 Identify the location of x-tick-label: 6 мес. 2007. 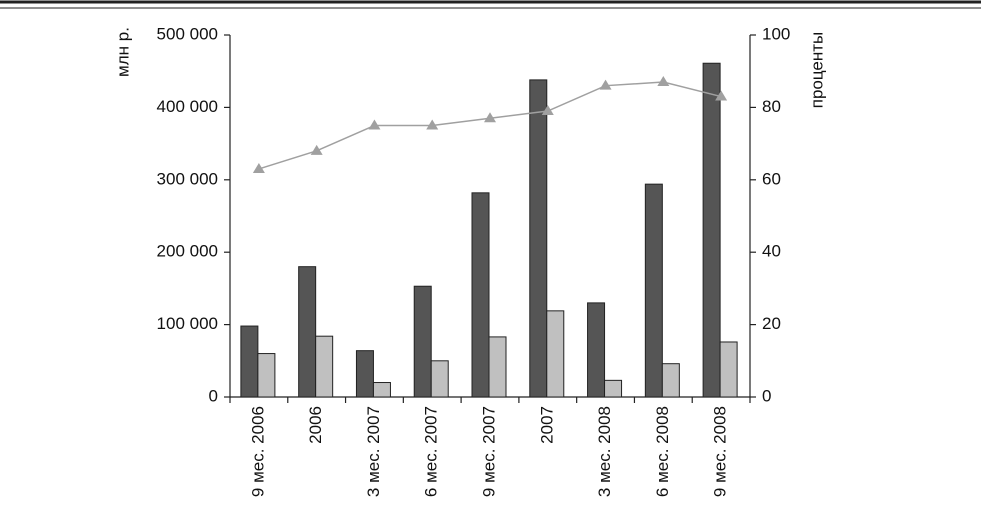
(431, 451).